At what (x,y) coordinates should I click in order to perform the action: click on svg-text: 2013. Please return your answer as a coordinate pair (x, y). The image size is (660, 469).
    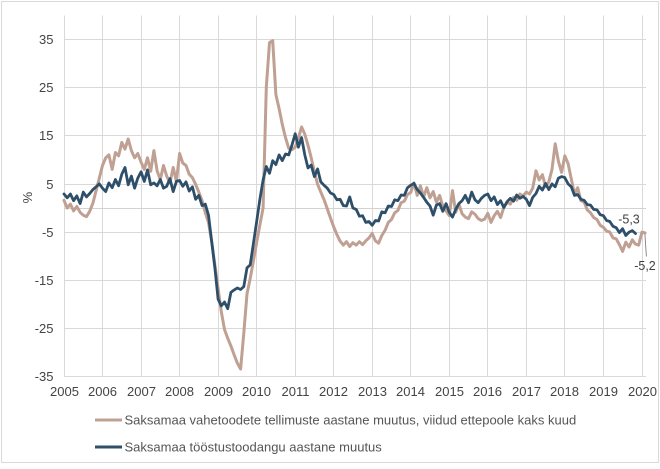
    Looking at the image, I should click on (372, 391).